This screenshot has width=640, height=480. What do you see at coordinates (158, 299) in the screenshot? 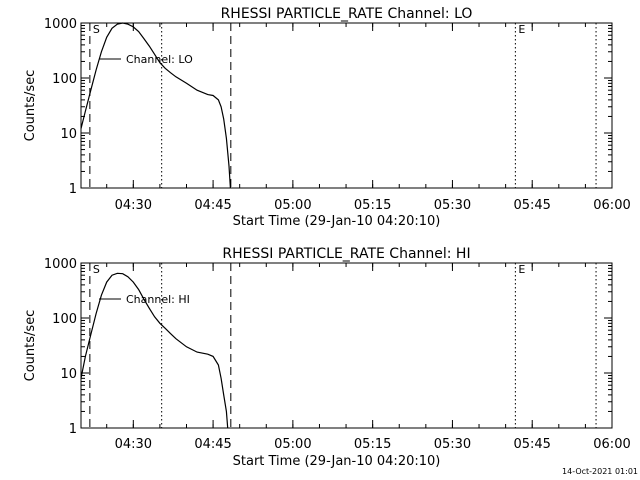
I see `legend-label: Channel: HI` at bounding box center [158, 299].